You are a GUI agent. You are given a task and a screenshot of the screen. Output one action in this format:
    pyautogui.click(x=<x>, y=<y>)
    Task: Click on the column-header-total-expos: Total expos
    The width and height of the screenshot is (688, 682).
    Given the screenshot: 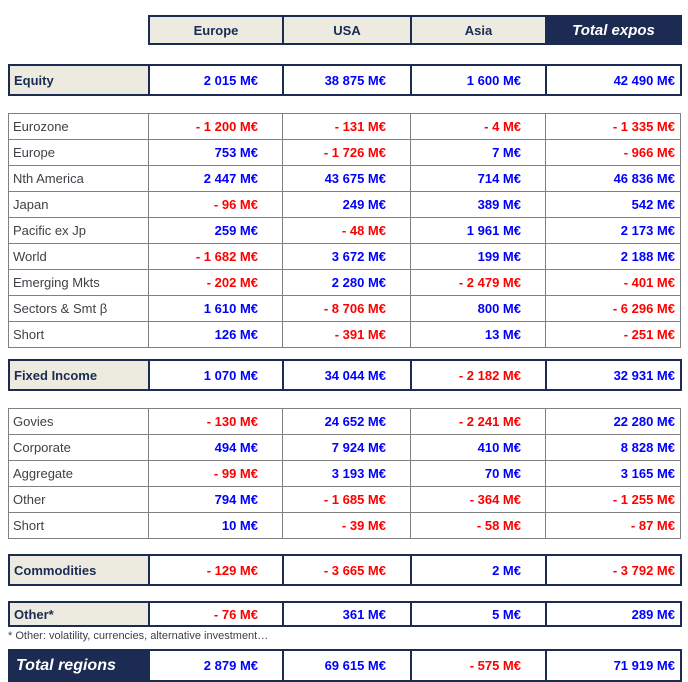 What is the action you would take?
    pyautogui.click(x=613, y=30)
    